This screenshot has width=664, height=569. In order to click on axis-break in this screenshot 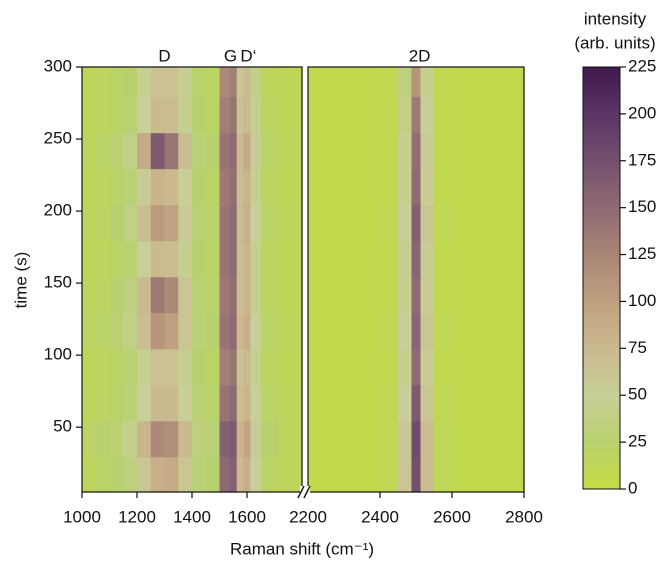, I will do `click(304, 492)`.